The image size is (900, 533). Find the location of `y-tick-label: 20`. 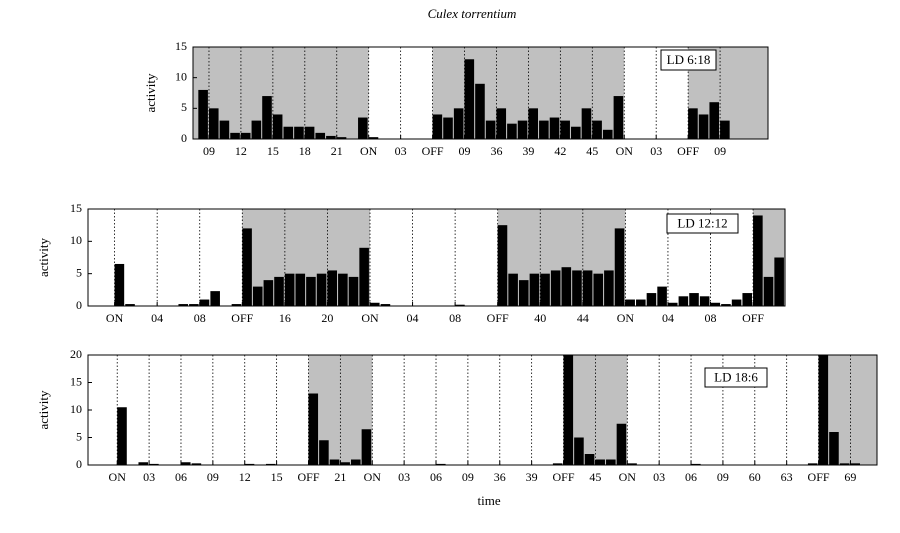

y-tick-label: 20 is located at coordinates (76, 354).